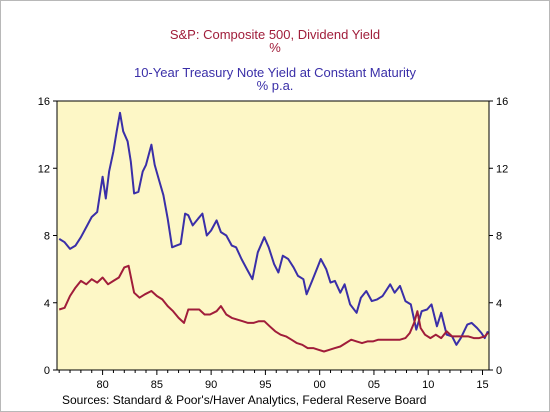 Image resolution: width=550 pixels, height=412 pixels. I want to click on chart-title-dividend: S&P: Composite 500, Dividend Yield, so click(275, 34).